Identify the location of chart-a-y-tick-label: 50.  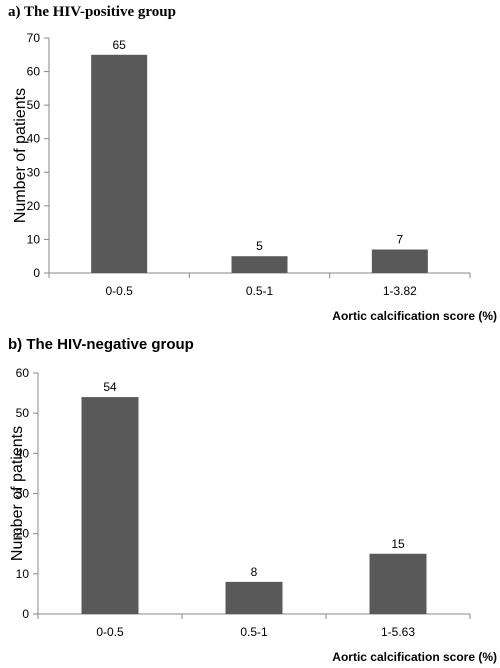
(34, 105).